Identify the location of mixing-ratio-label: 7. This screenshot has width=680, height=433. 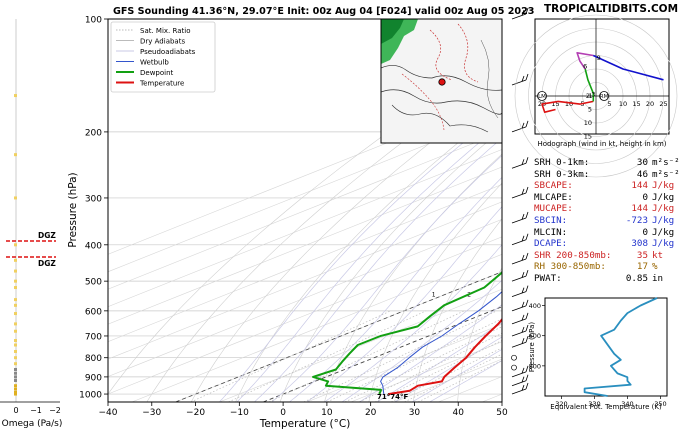
(540, 295).